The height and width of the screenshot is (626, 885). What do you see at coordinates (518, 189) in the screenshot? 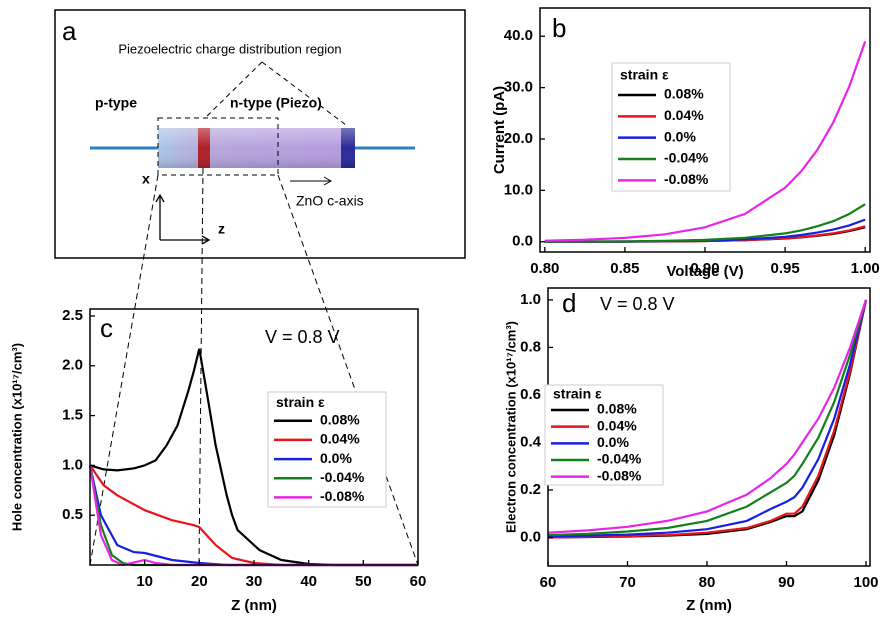
I see `y-tick-label: 10.0` at bounding box center [518, 189].